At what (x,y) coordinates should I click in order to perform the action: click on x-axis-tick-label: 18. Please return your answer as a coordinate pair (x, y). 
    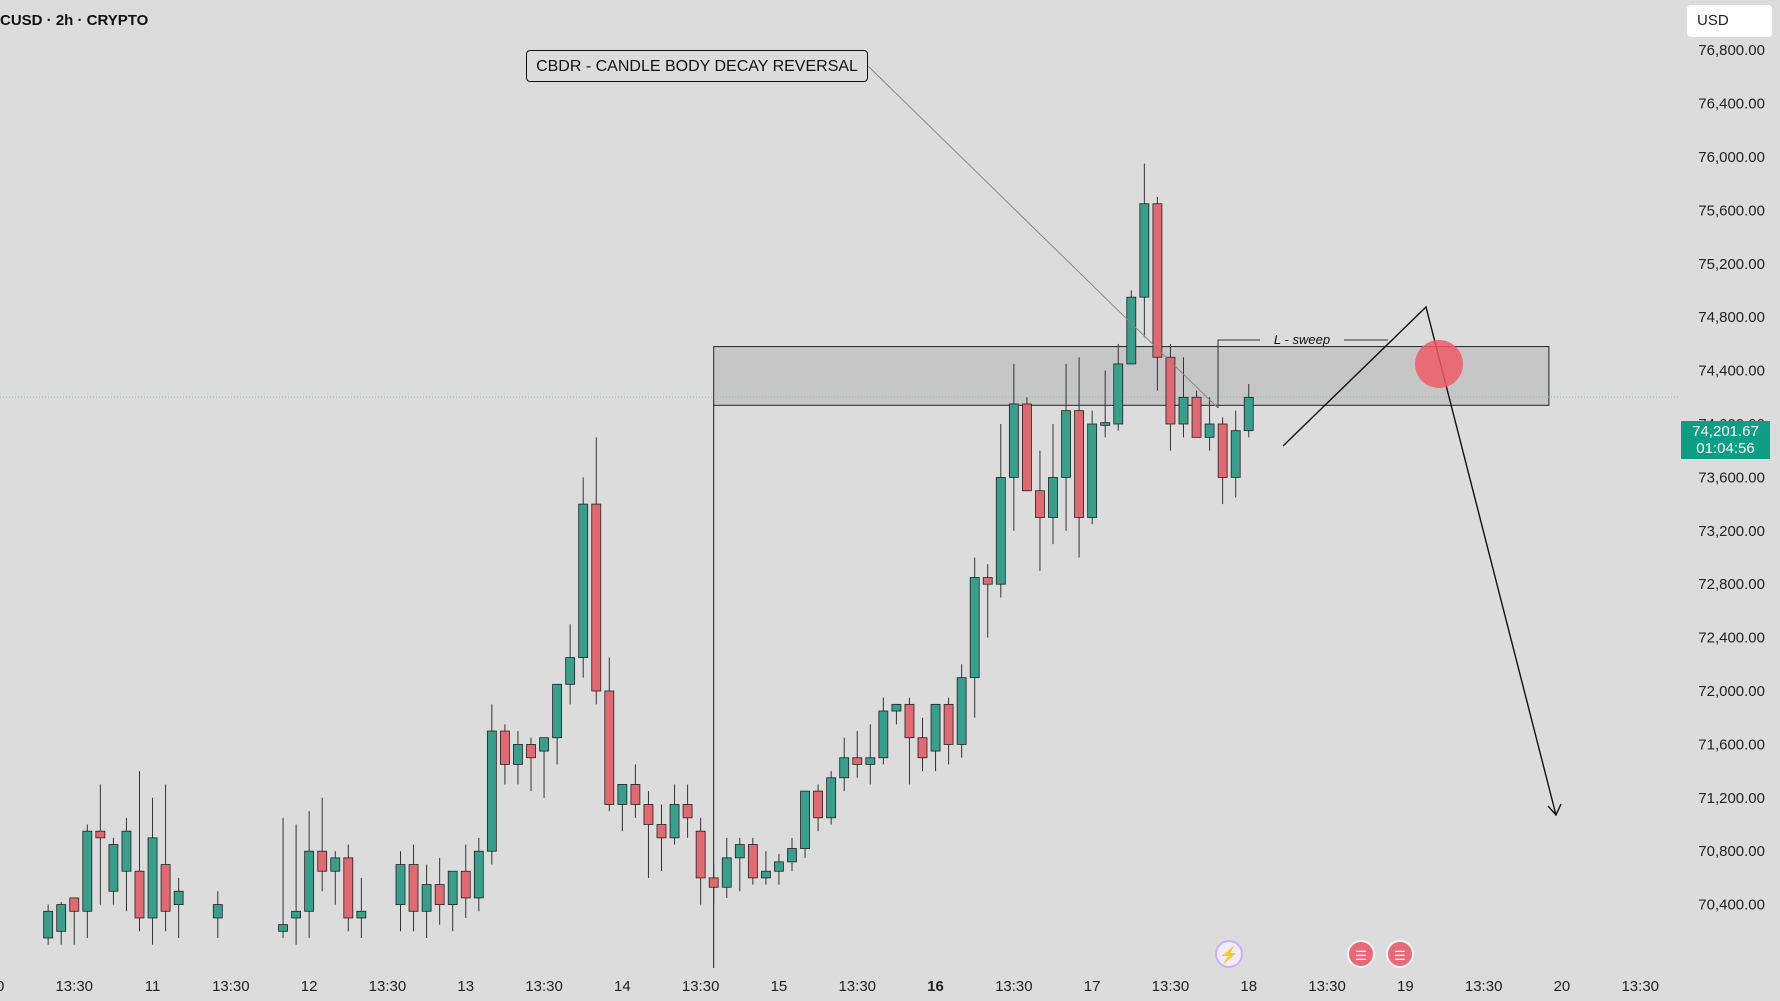
    Looking at the image, I should click on (1248, 986).